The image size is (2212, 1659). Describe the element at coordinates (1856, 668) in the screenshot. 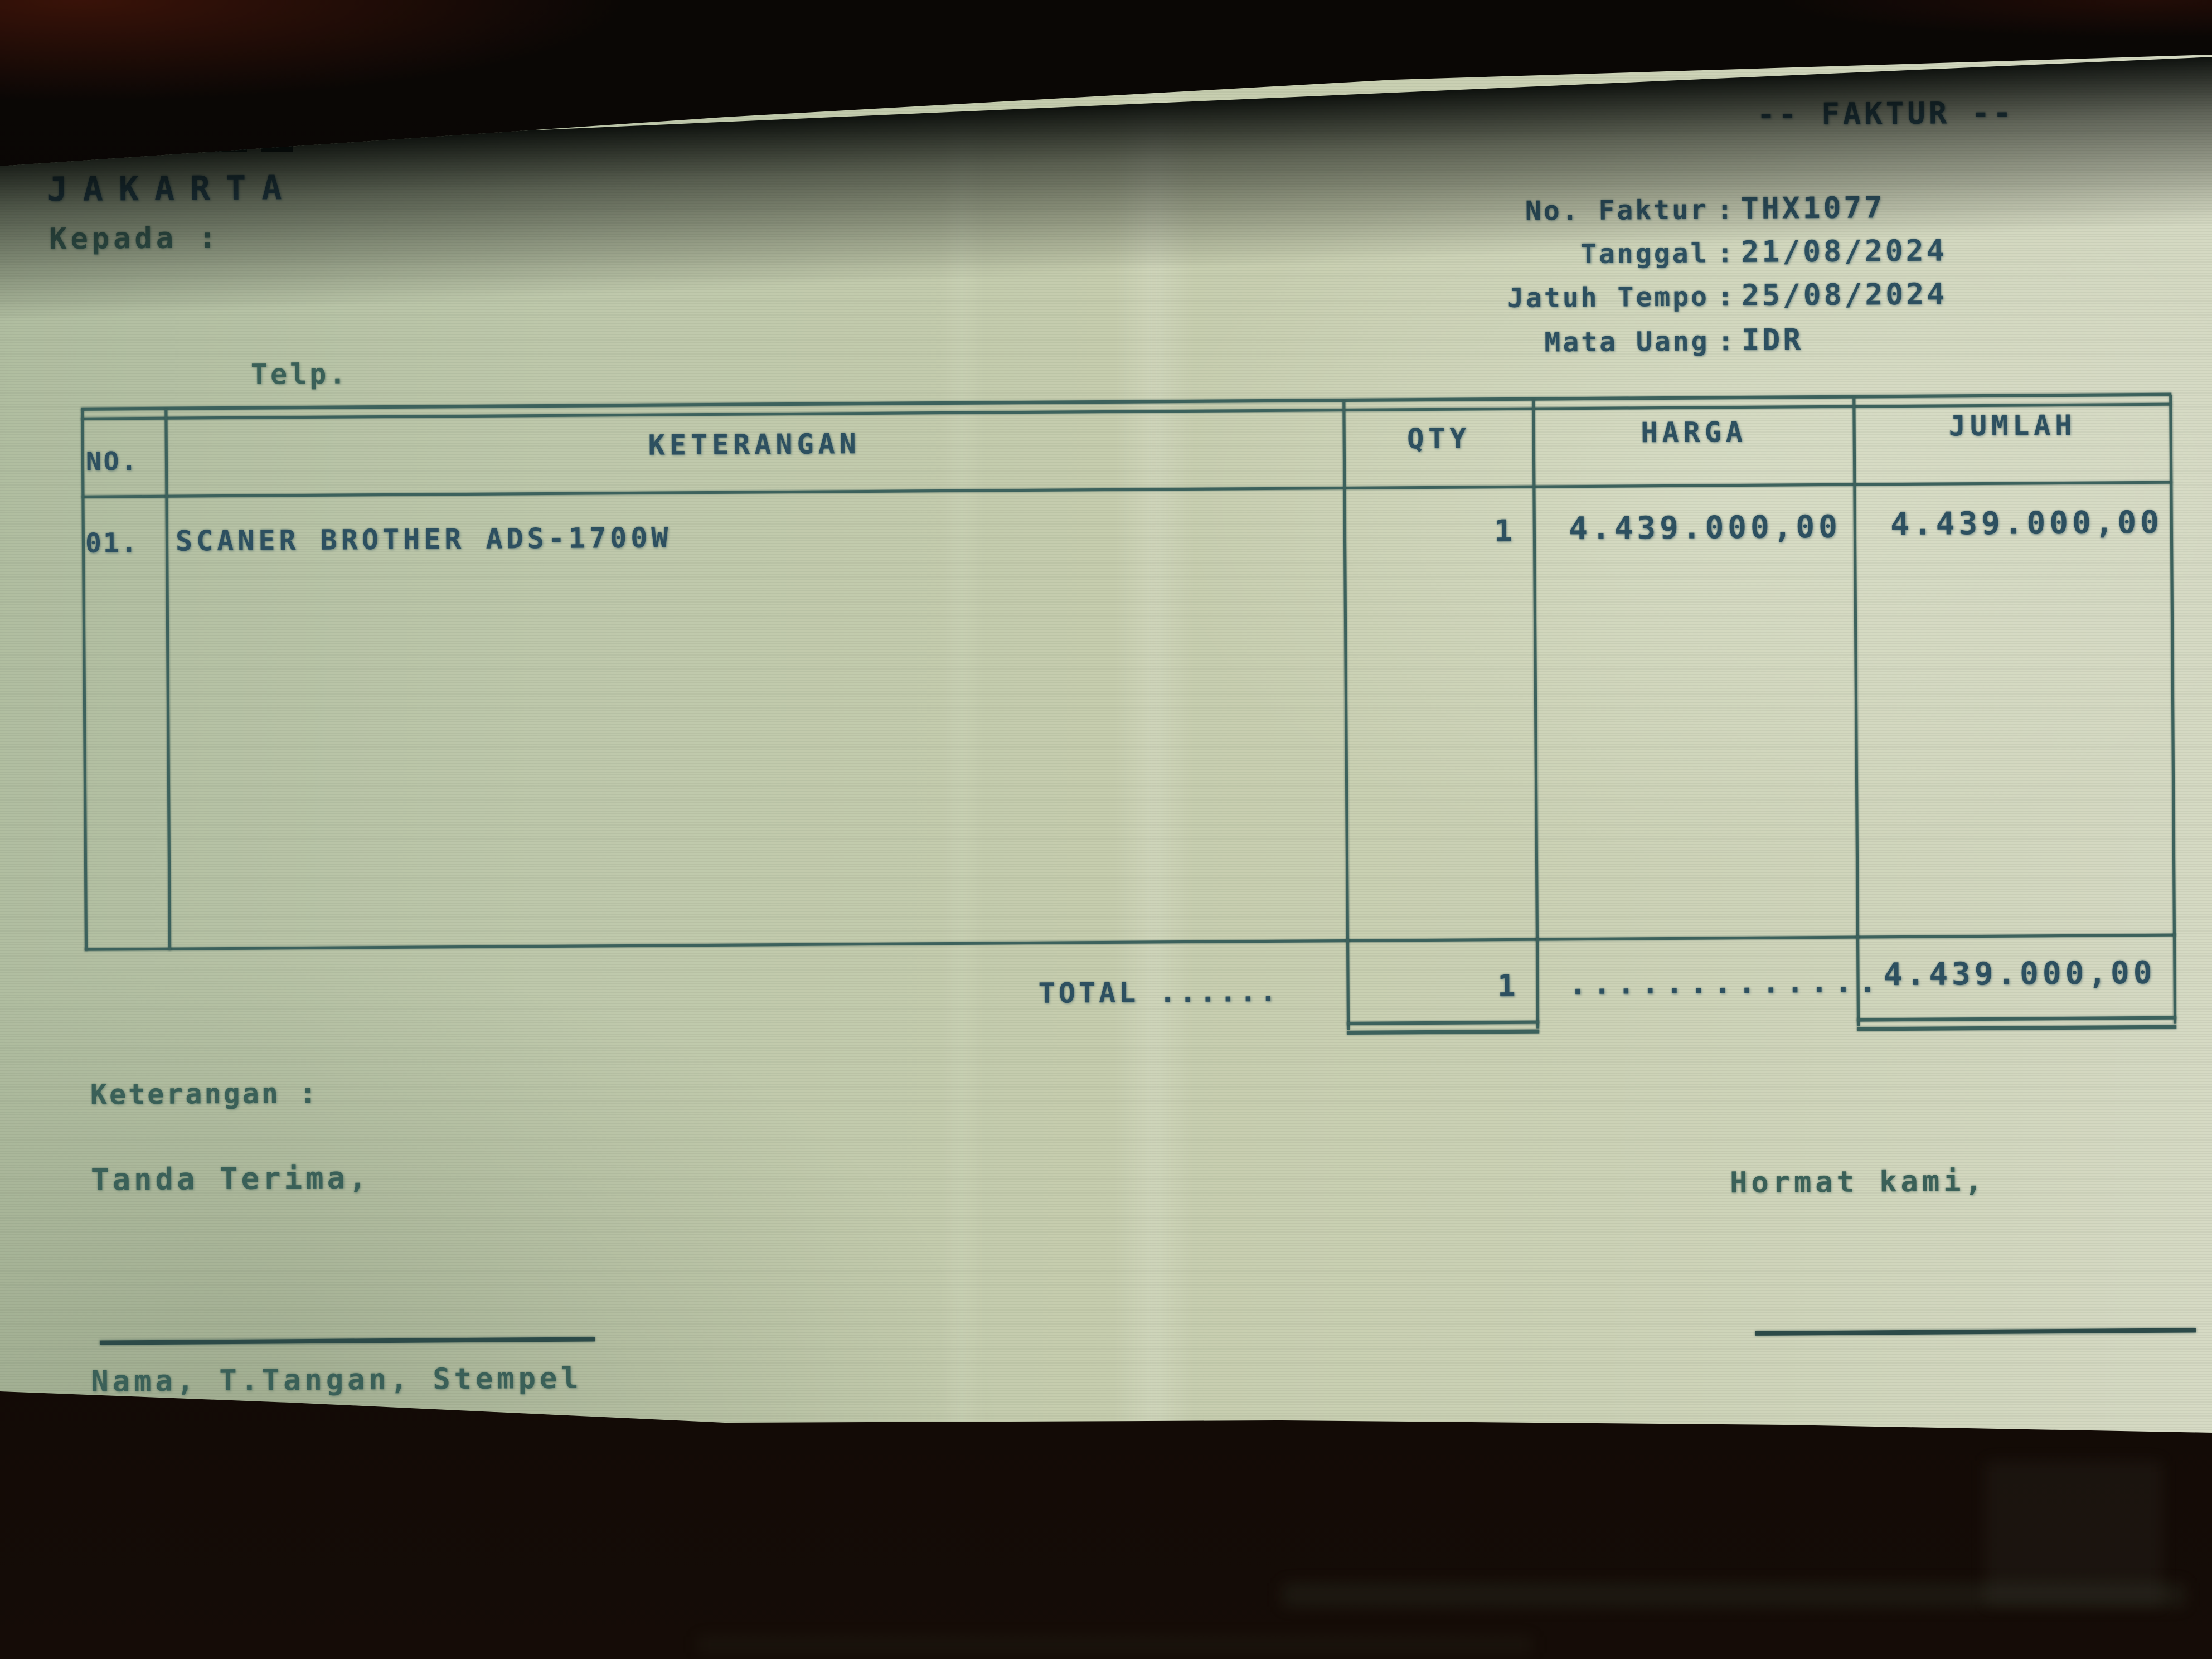

I see `col-divider-harga` at that location.